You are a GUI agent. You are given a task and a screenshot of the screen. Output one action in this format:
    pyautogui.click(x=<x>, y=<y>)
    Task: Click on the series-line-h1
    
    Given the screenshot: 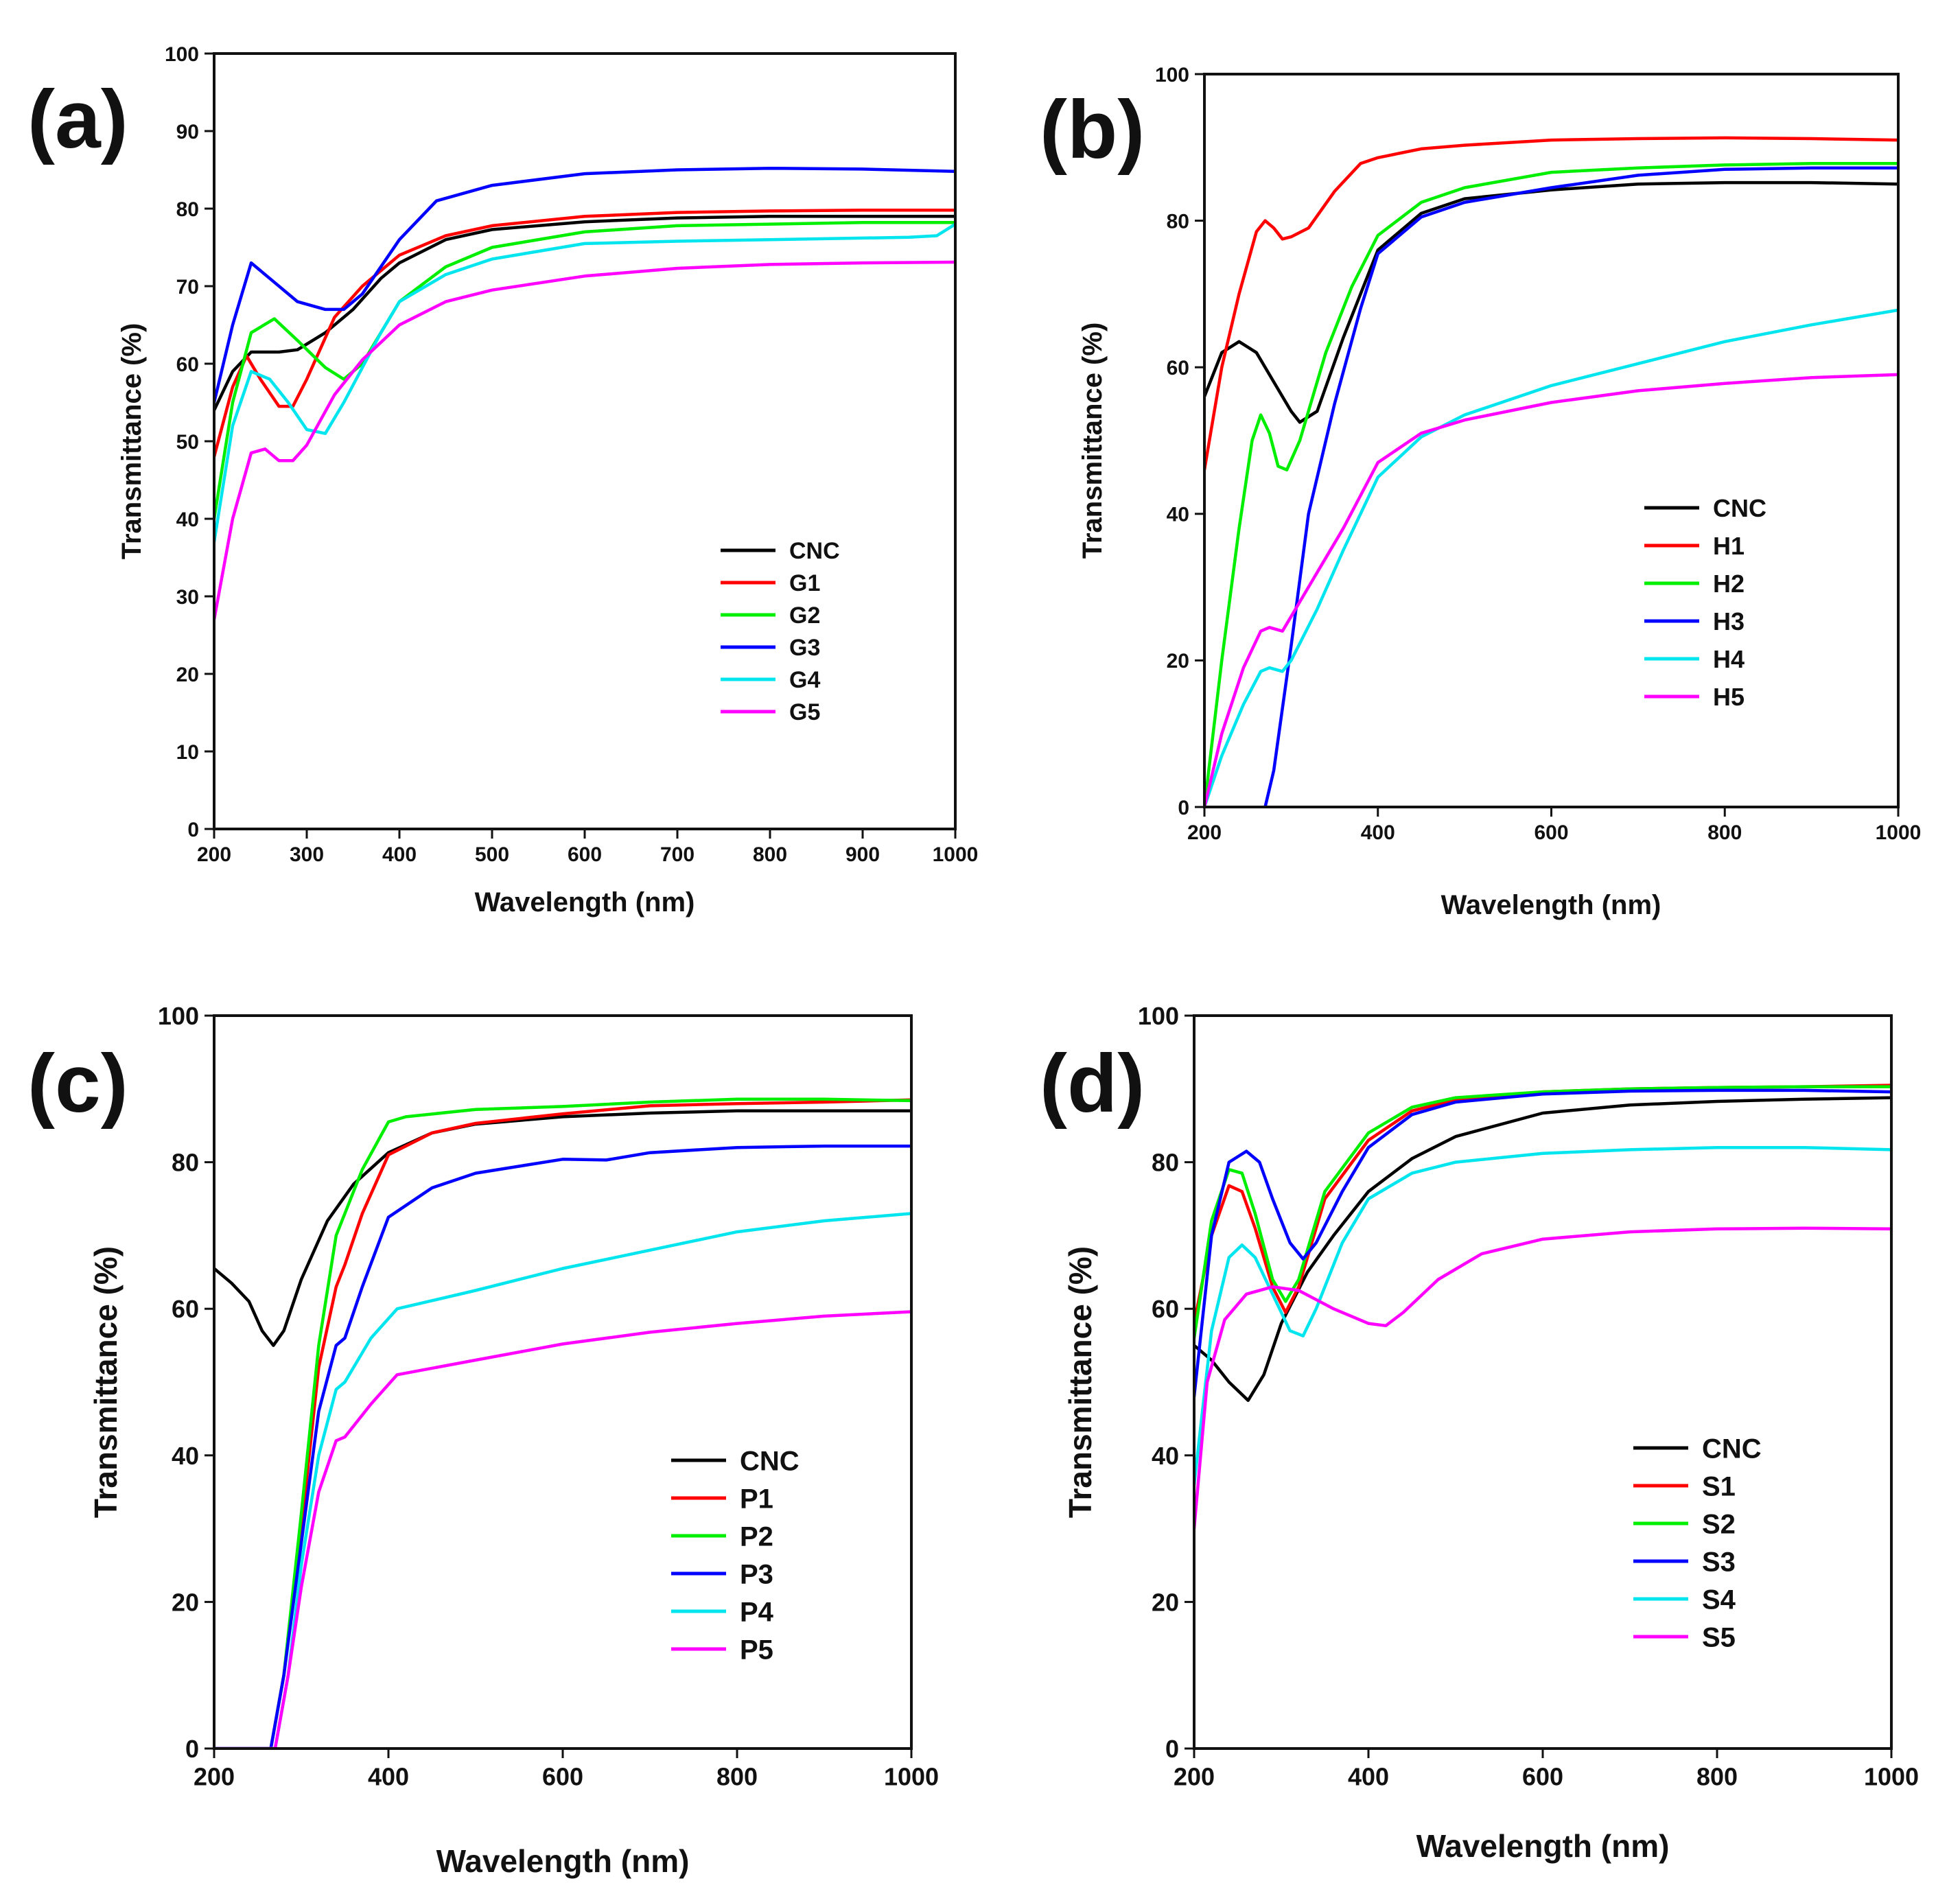 What is the action you would take?
    pyautogui.click(x=1551, y=303)
    